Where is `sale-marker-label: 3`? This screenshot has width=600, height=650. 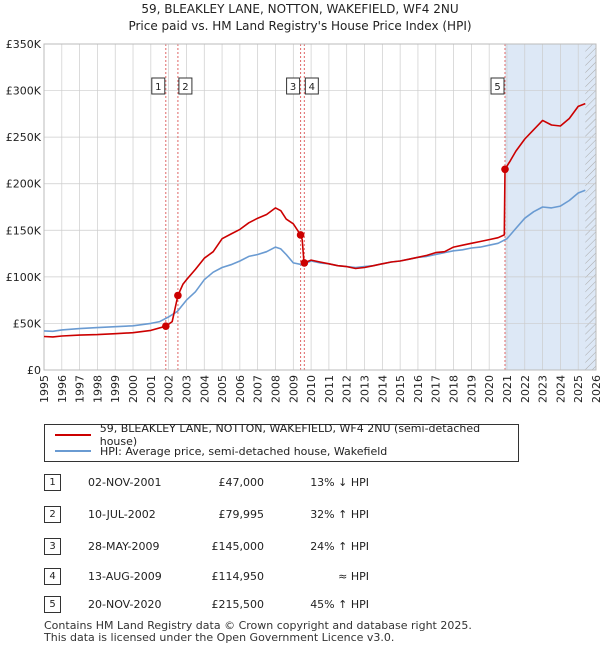 sale-marker-label: 3 is located at coordinates (293, 87).